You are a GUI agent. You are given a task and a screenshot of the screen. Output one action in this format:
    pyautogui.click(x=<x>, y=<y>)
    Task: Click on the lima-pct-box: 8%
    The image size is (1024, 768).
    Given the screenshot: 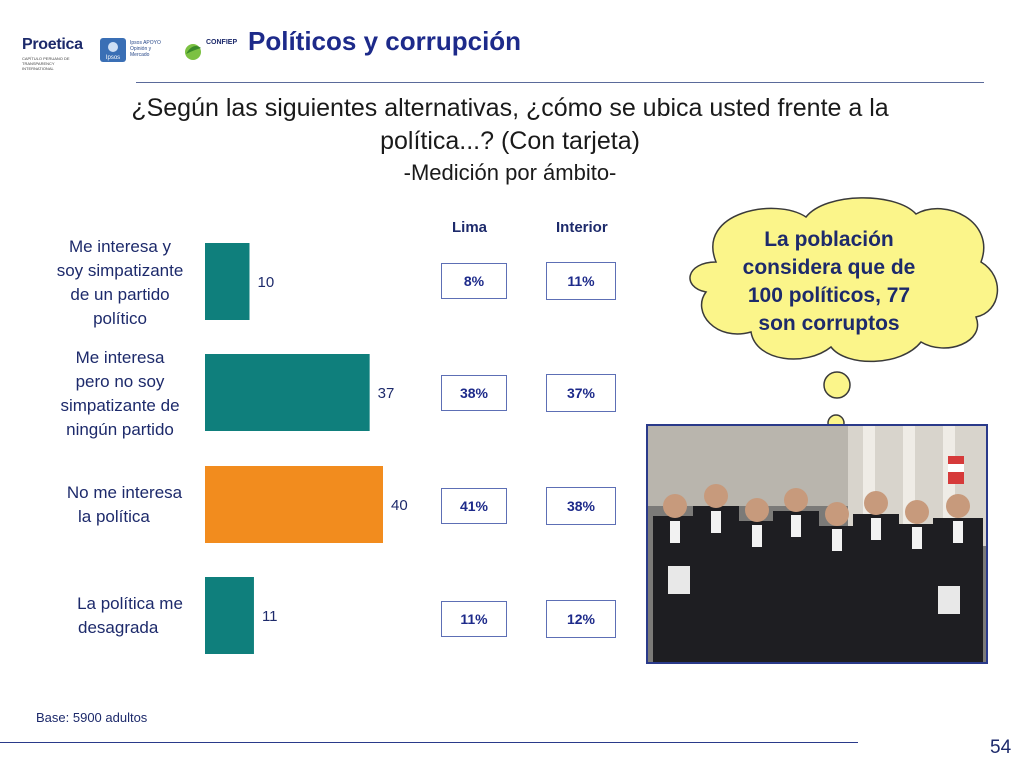 What is the action you would take?
    pyautogui.click(x=474, y=281)
    